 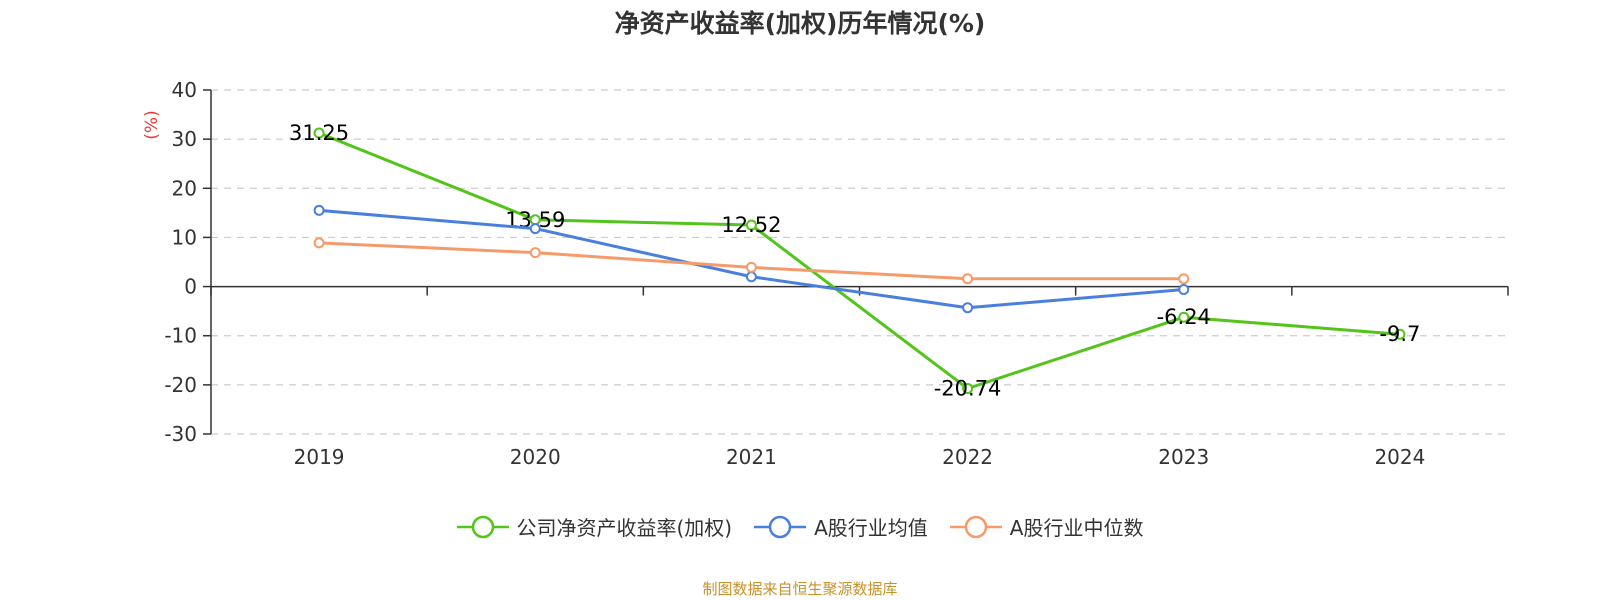 I want to click on data-label: 31.25, so click(x=319, y=133).